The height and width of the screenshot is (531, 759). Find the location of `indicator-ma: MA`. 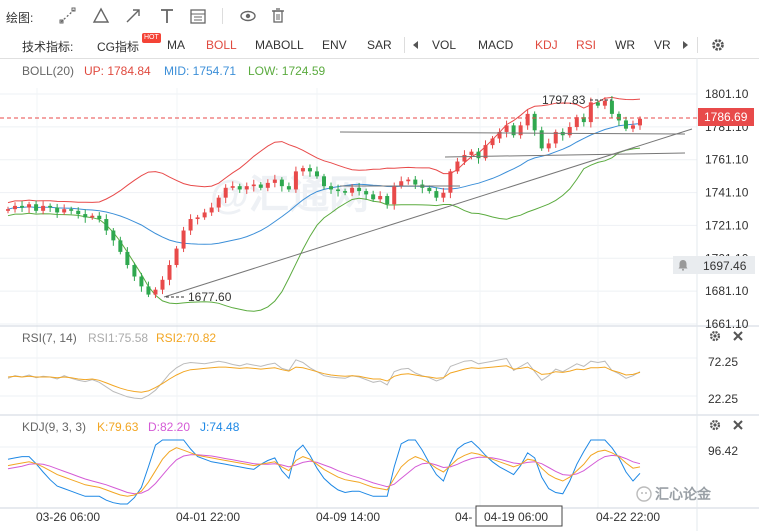

indicator-ma: MA is located at coordinates (176, 45).